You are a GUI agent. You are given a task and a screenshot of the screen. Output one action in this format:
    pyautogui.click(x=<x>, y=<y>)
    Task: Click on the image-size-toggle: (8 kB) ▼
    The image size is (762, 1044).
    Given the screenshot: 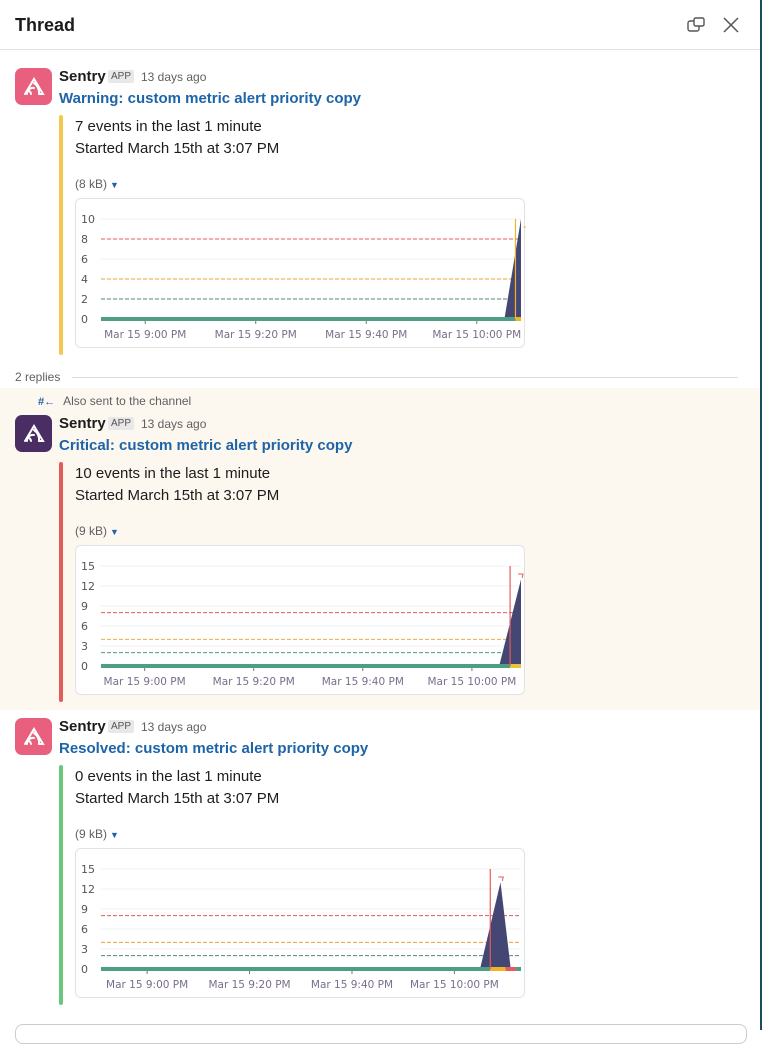 What is the action you would take?
    pyautogui.click(x=97, y=184)
    